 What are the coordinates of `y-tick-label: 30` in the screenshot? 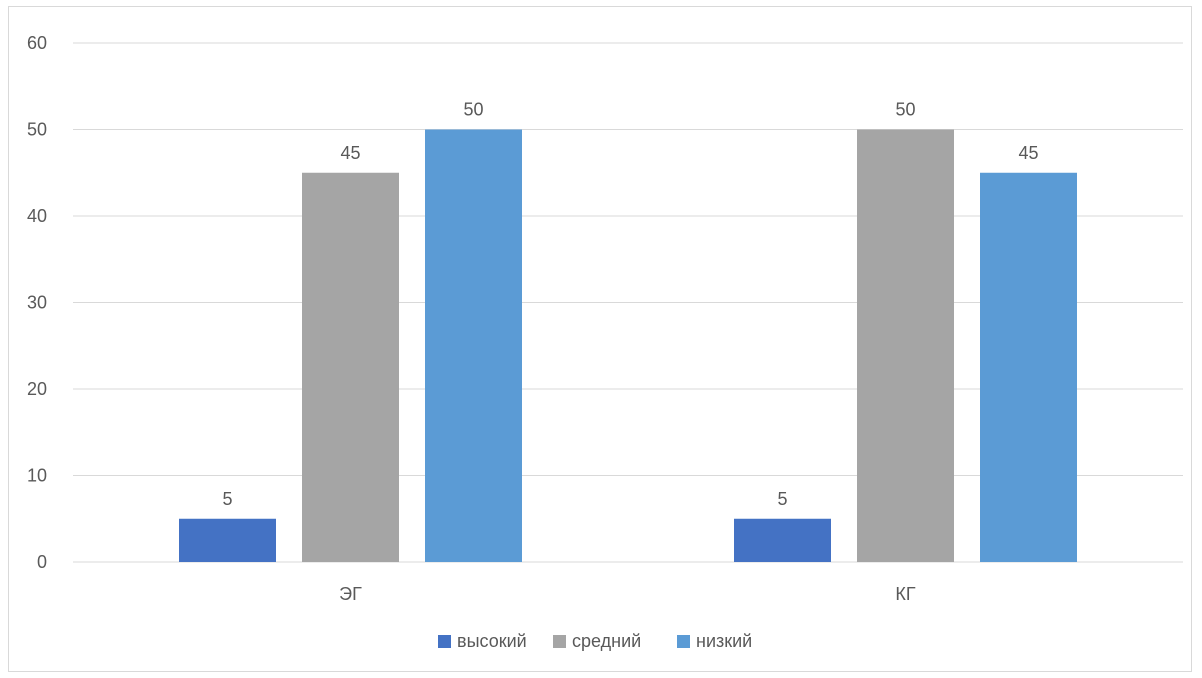 It's located at (37, 303).